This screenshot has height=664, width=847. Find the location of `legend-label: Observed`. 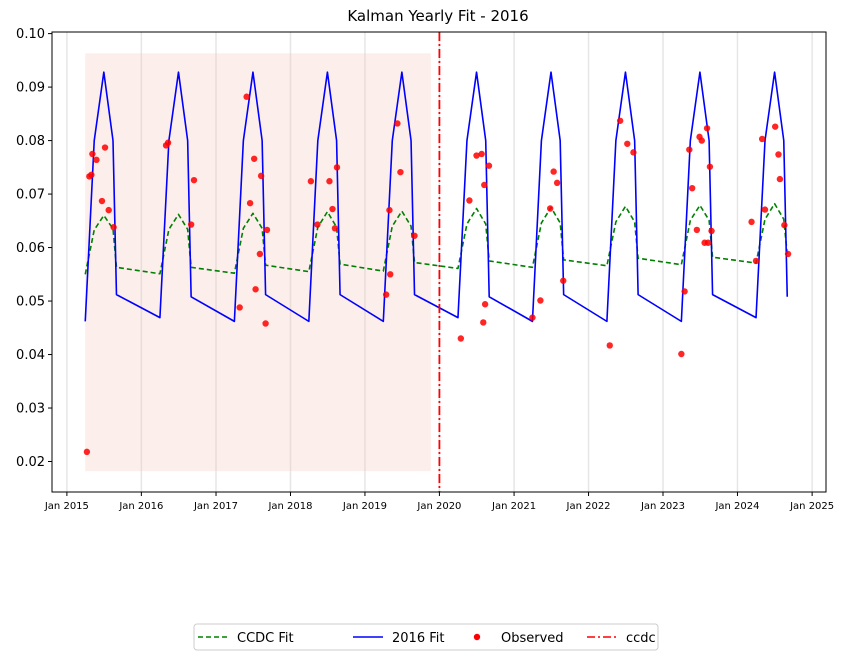

legend-label: Observed is located at coordinates (532, 638).